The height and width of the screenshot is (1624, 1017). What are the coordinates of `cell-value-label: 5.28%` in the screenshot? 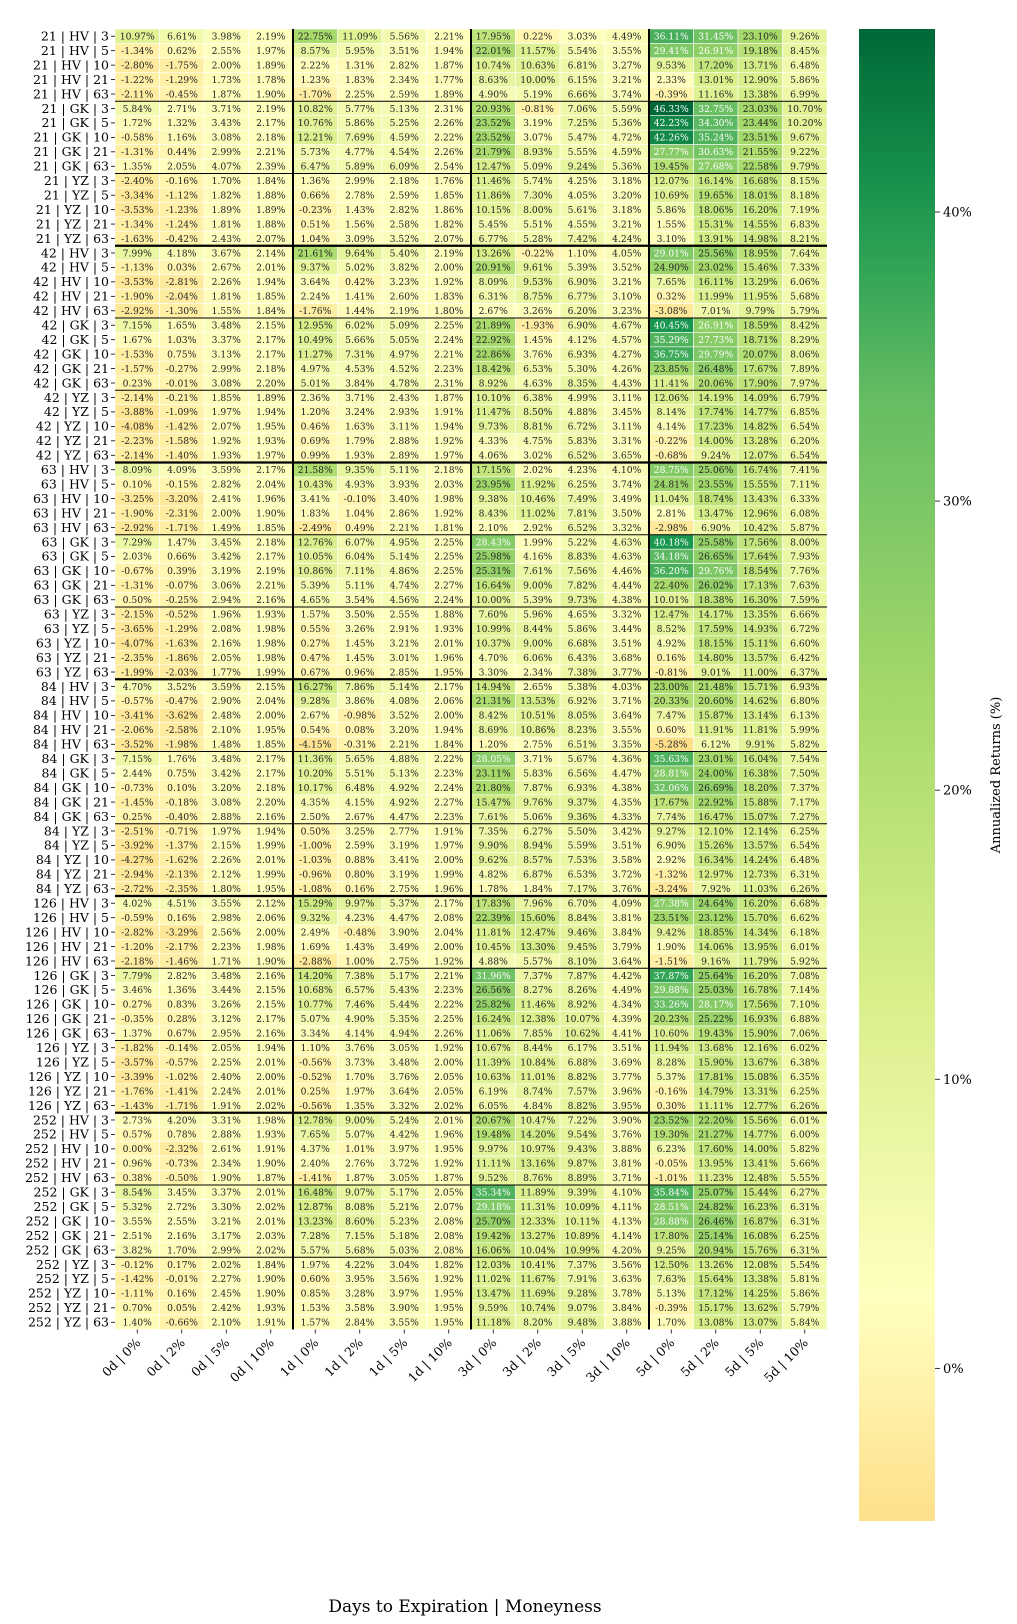 It's located at (537, 239).